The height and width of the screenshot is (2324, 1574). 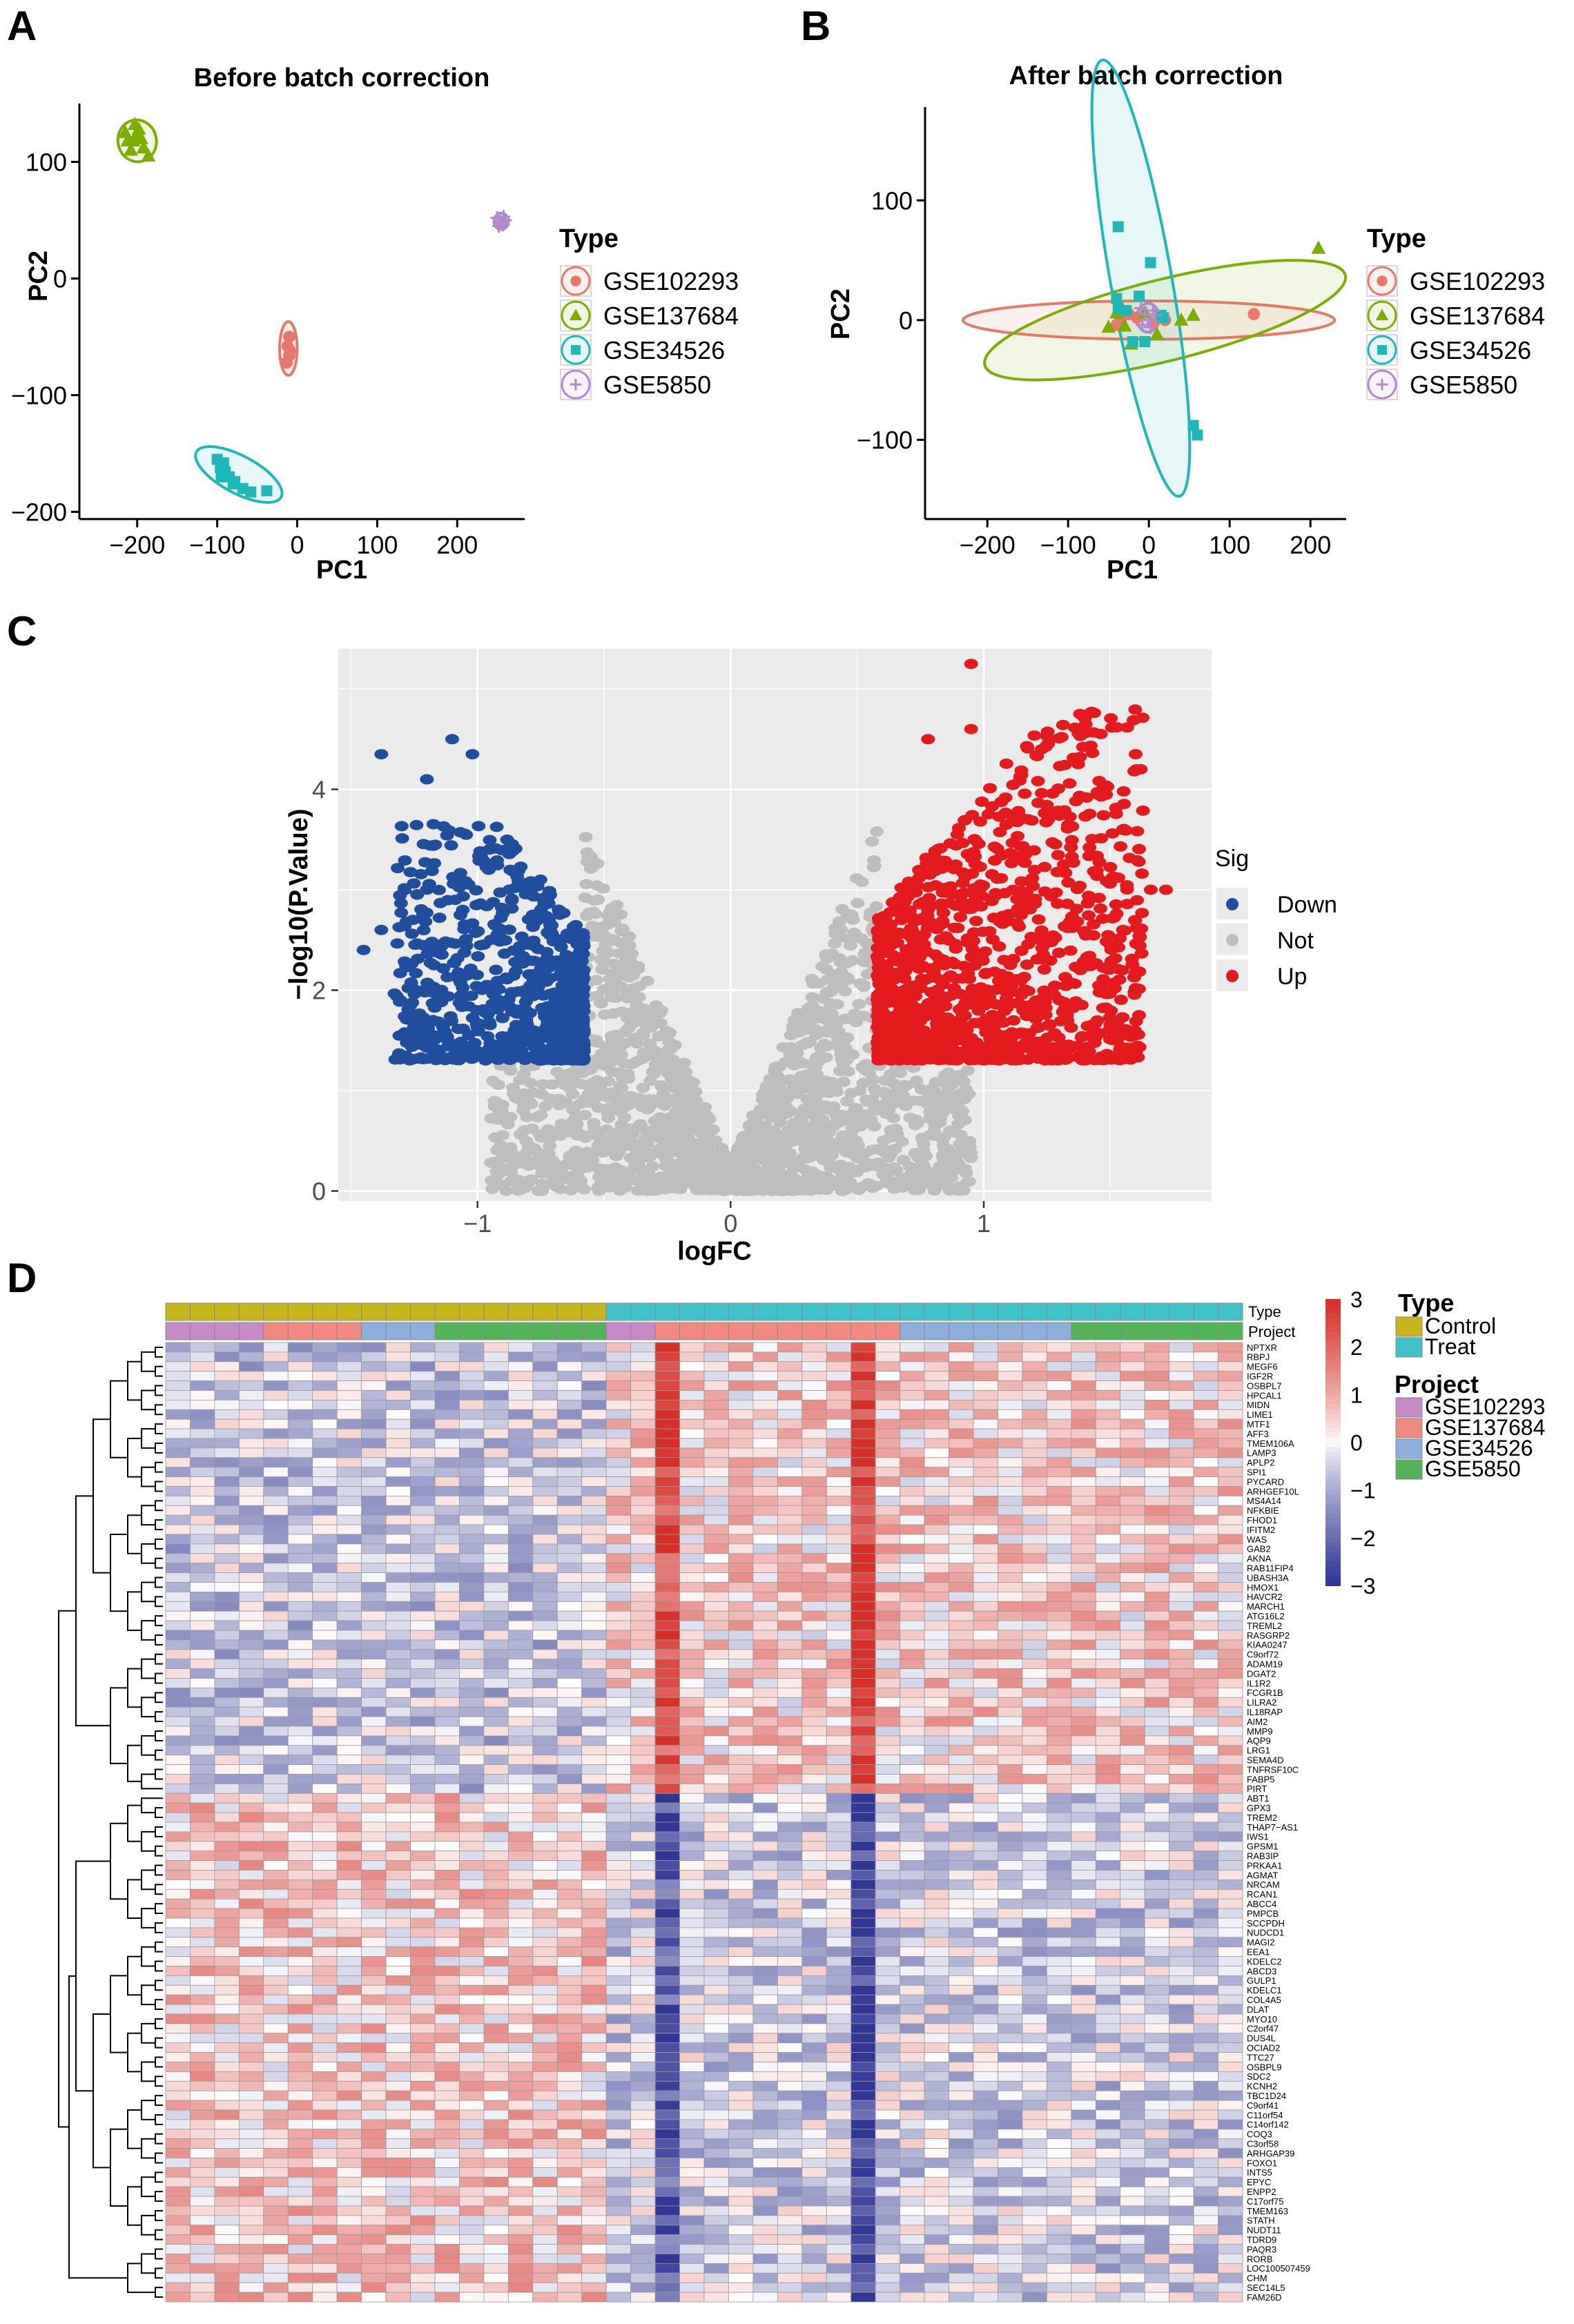 I want to click on heatmap-type-cell, so click(x=937, y=1311).